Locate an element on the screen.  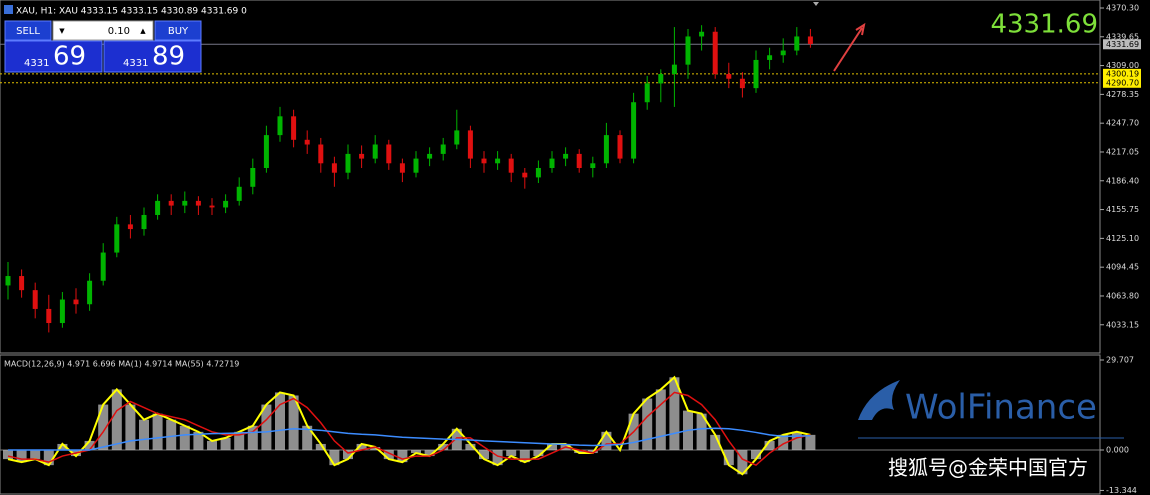
trade-panel: SELL ▼ ▲ 0.10 BUY 4331 69 4331 89 is located at coordinates (103, 46).